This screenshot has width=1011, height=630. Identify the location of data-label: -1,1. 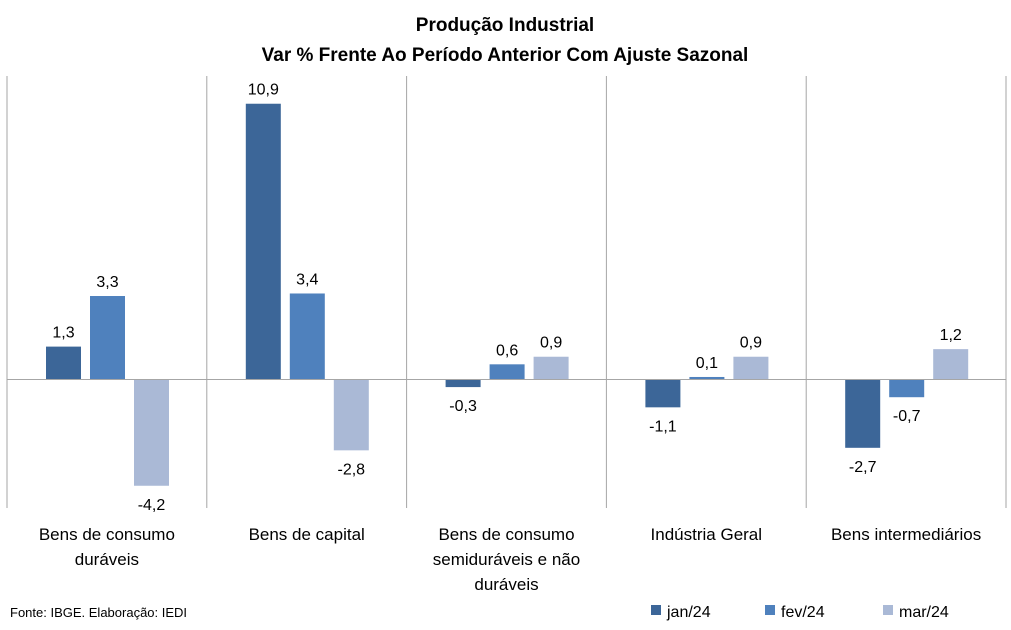
(663, 426).